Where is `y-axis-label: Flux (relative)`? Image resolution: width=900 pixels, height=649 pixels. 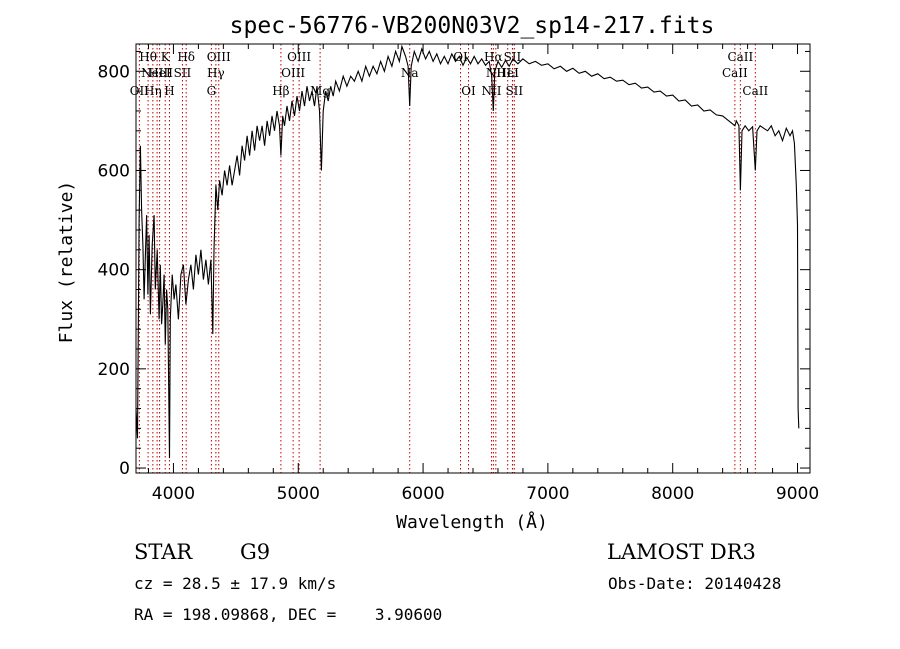
y-axis-label: Flux (relative) is located at coordinates (66, 262).